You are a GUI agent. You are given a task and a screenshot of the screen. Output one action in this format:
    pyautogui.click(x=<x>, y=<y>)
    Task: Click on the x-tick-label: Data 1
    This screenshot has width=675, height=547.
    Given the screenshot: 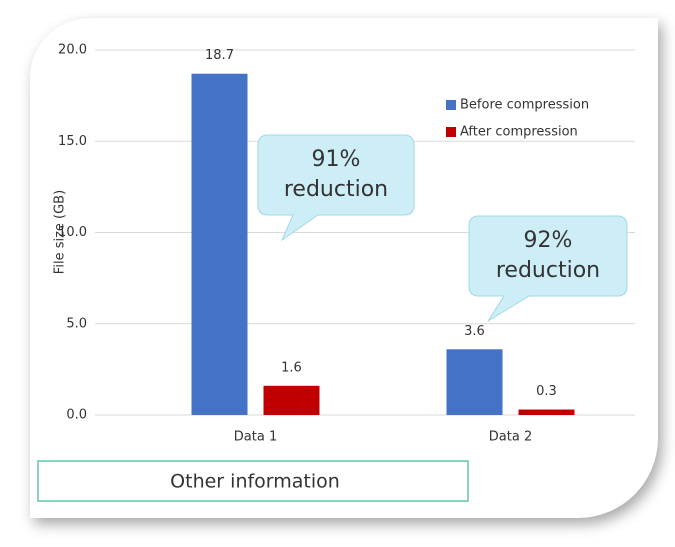 What is the action you would take?
    pyautogui.click(x=255, y=437)
    